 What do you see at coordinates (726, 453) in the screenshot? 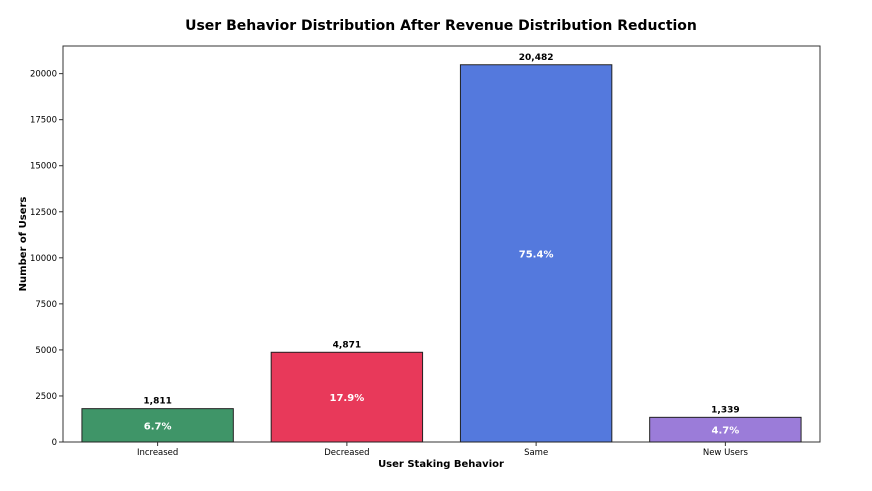
I see `x-tick-label: New Users` at bounding box center [726, 453].